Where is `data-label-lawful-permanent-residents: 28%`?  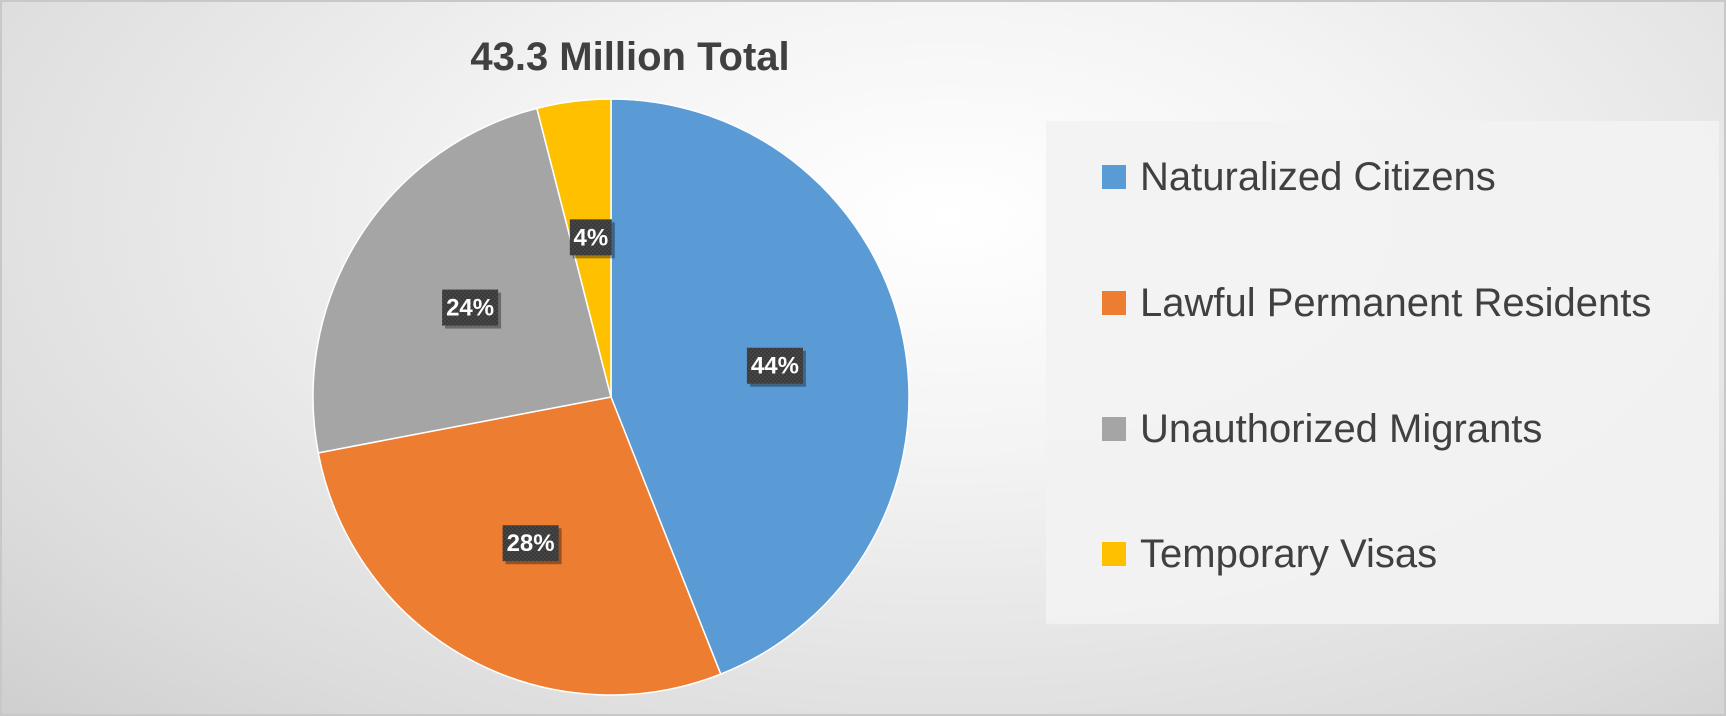
data-label-lawful-permanent-residents: 28% is located at coordinates (532, 545).